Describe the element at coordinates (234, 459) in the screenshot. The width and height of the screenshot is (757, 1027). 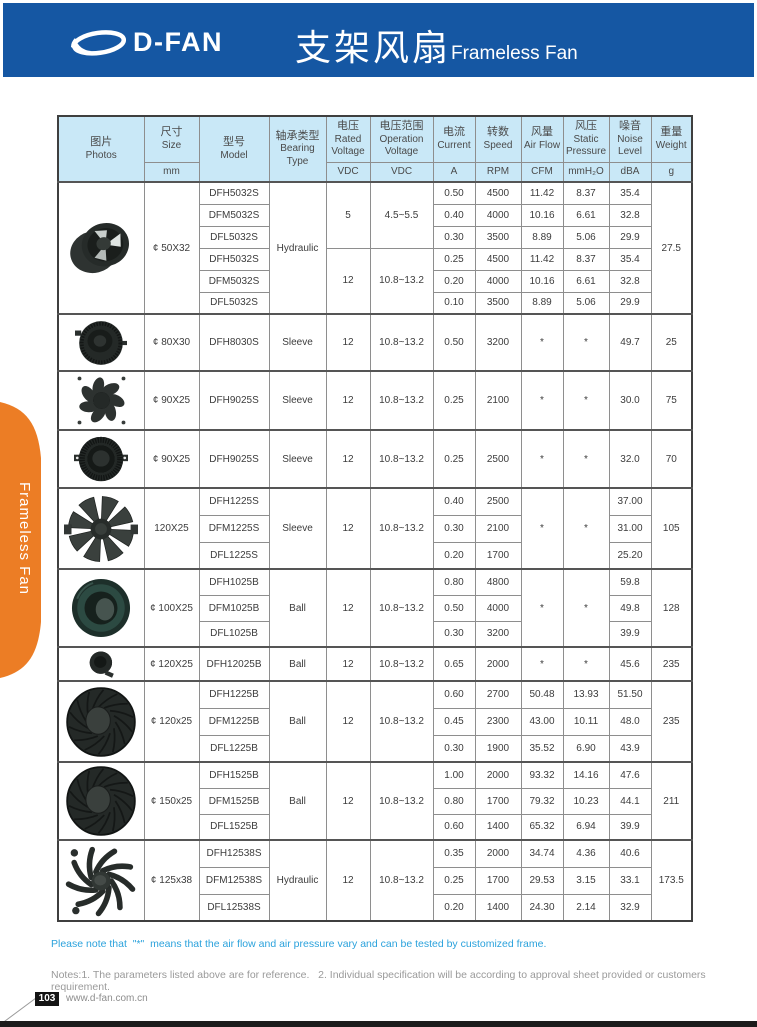
I see `cell-model: DFH9025S` at that location.